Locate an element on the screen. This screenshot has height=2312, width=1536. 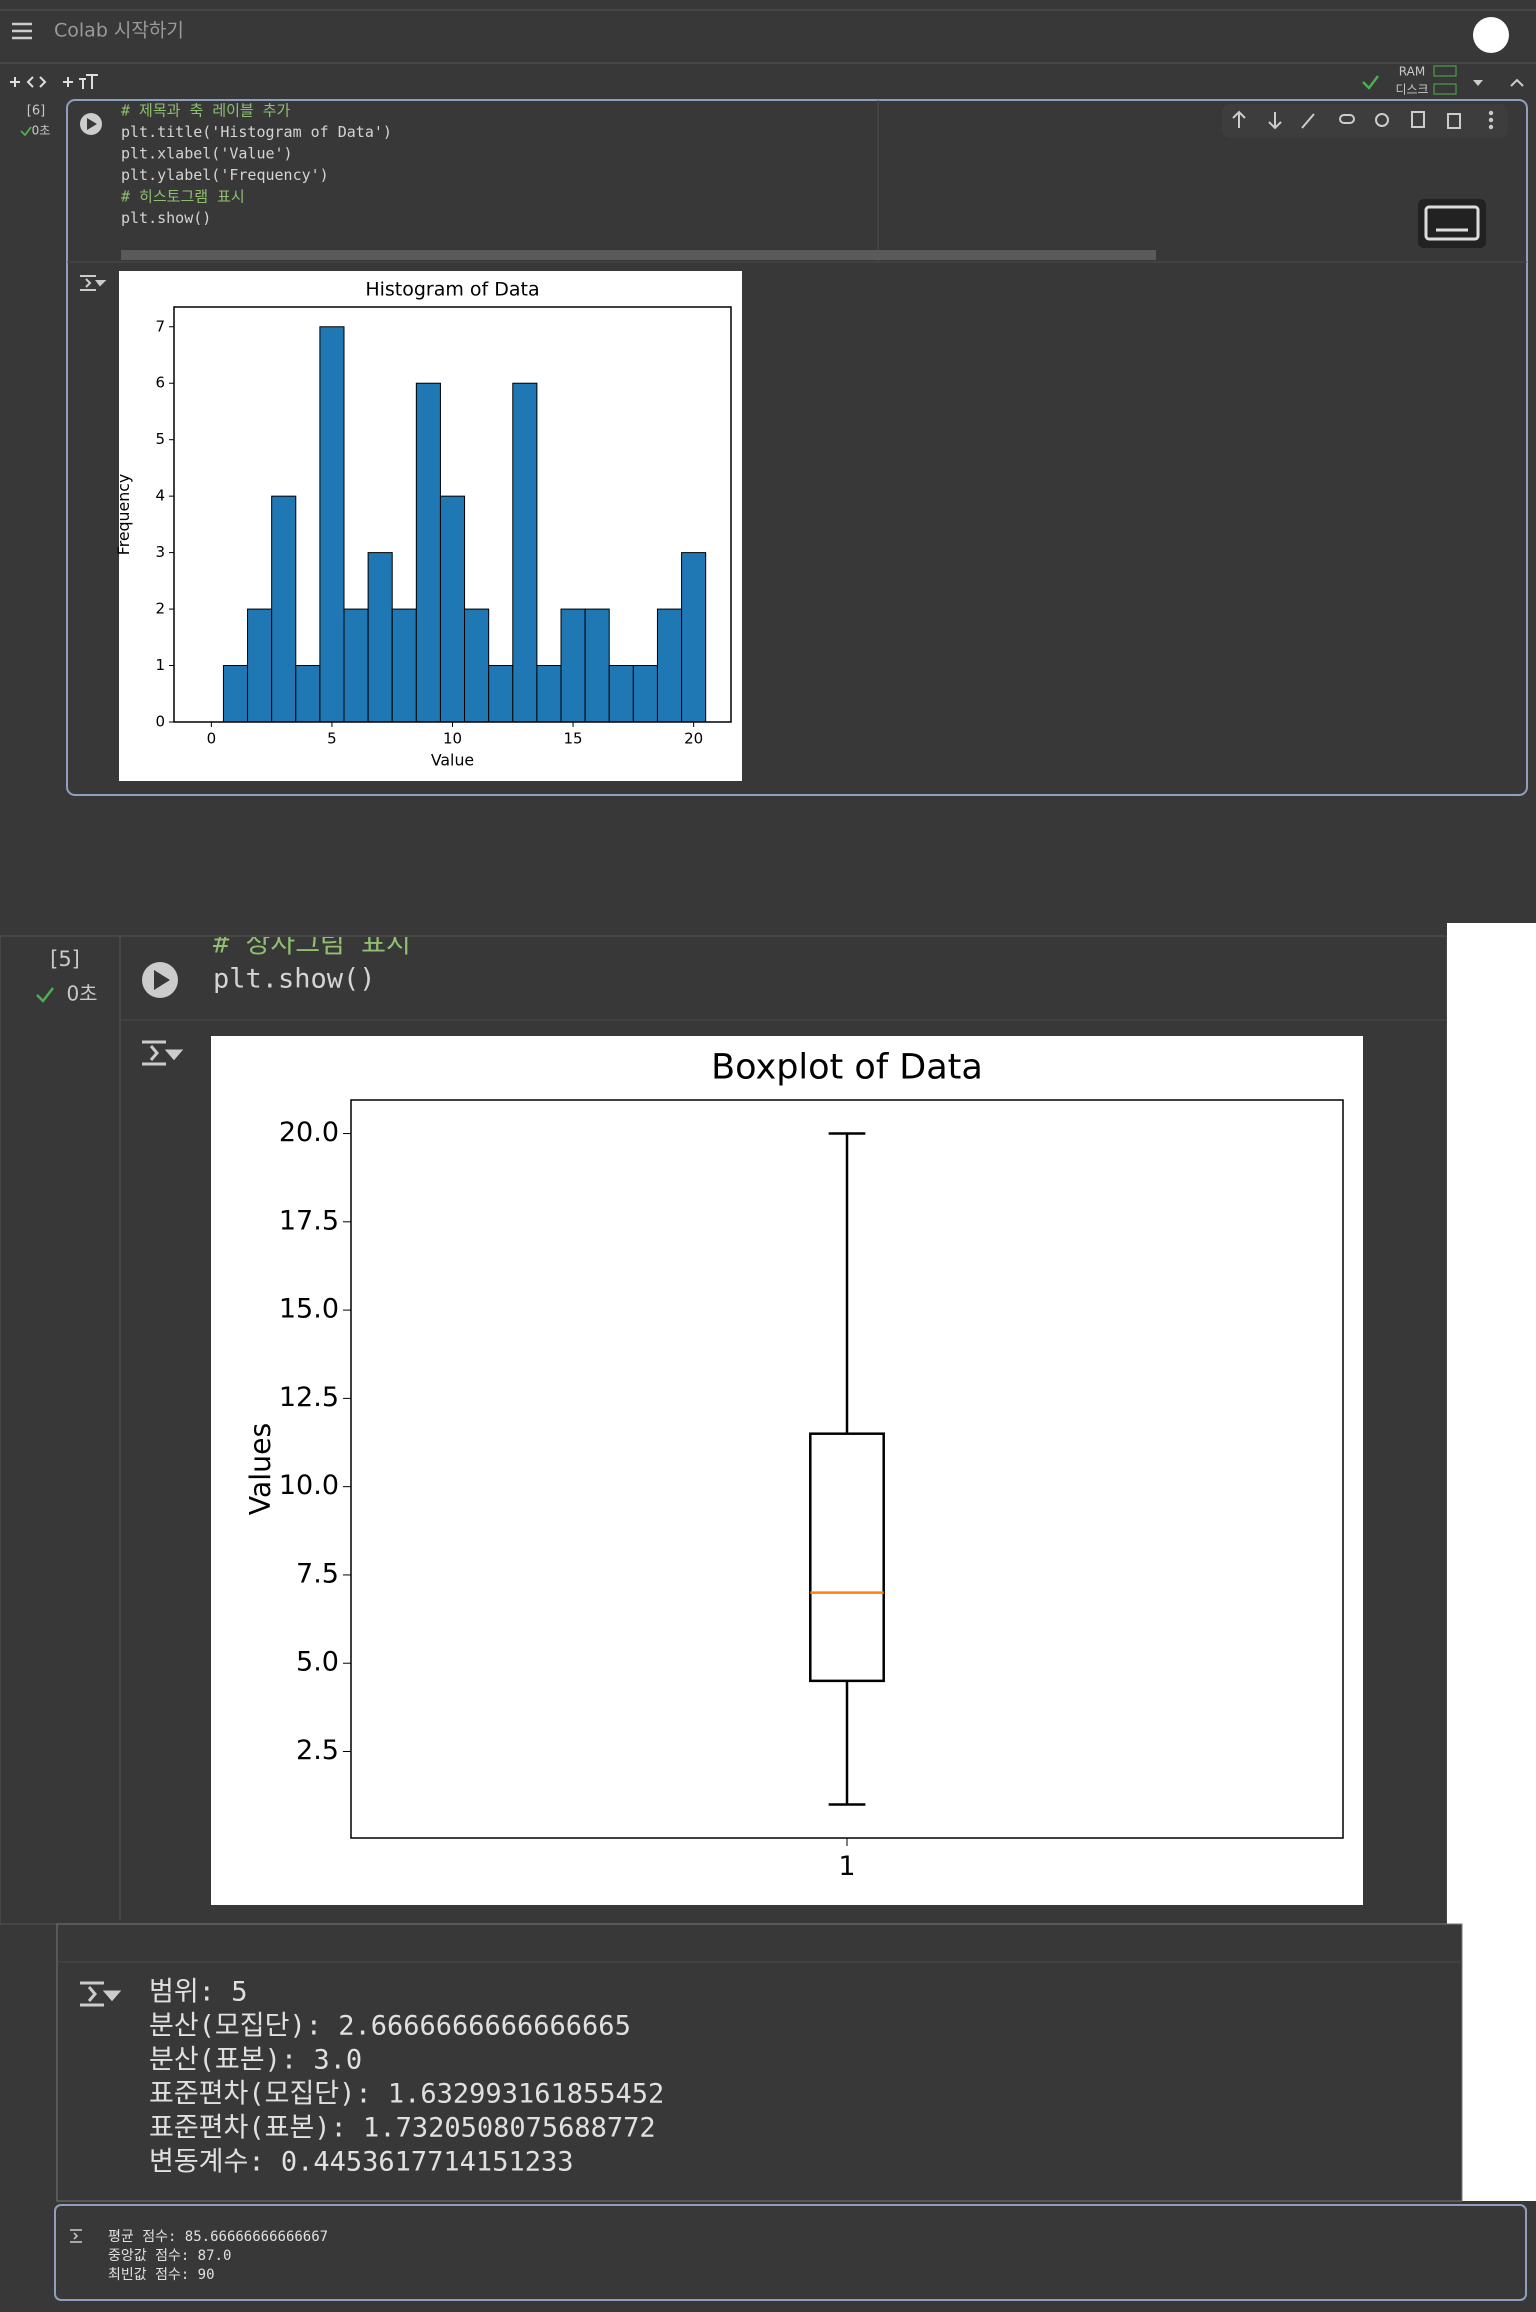
x-tick-label: 15 is located at coordinates (573, 739).